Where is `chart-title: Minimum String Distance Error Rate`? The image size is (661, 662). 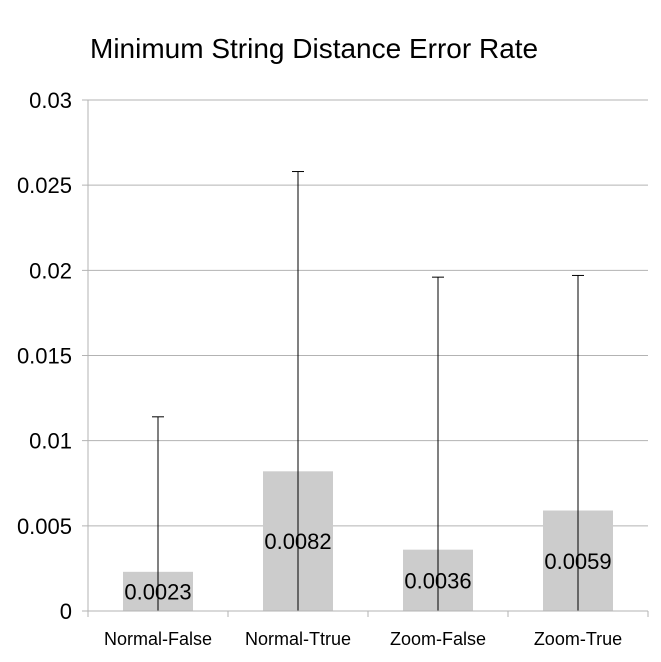
chart-title: Minimum String Distance Error Rate is located at coordinates (314, 48).